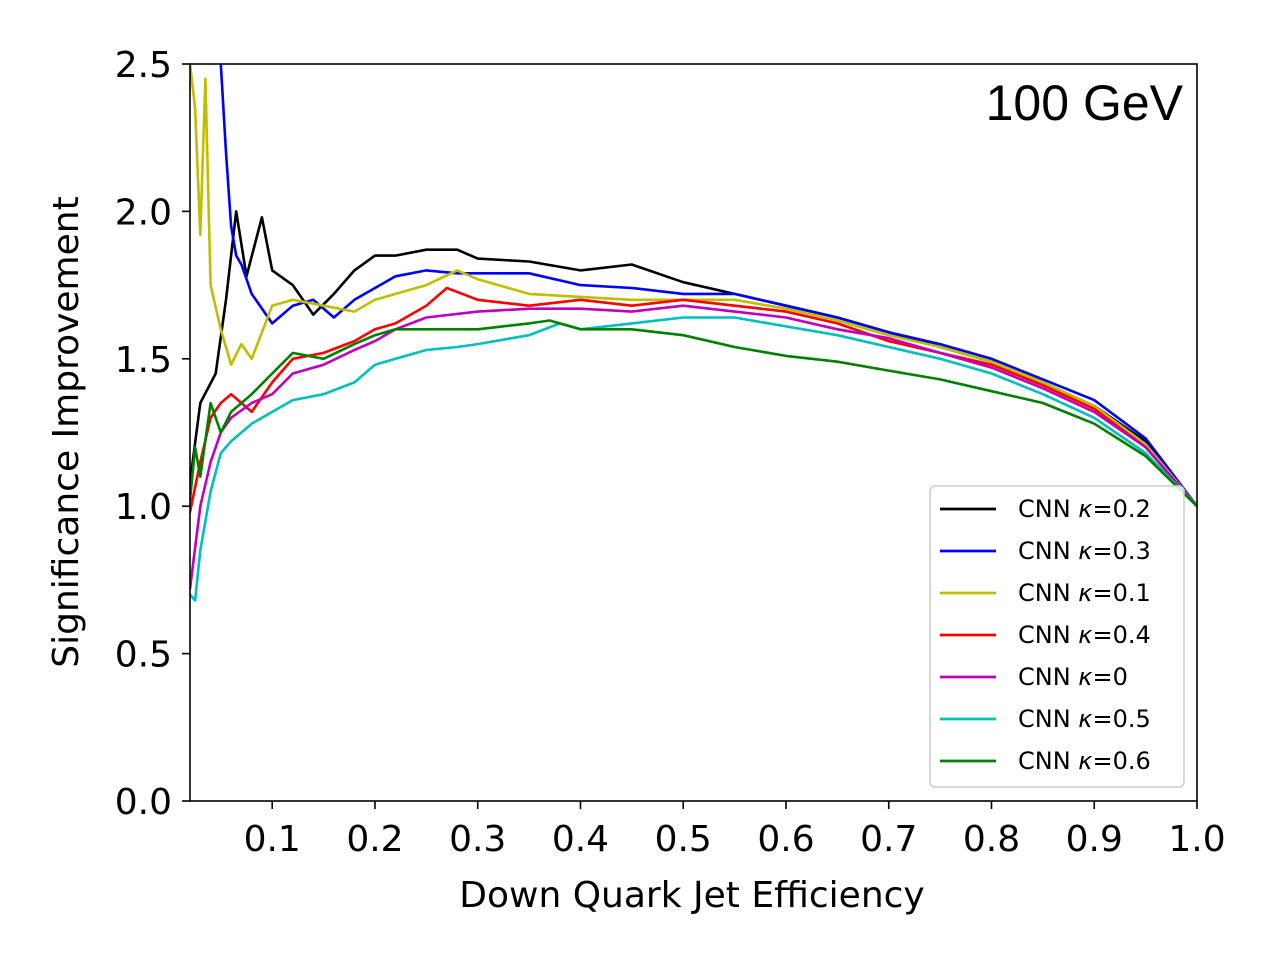 Image resolution: width=1280 pixels, height=960 pixels. I want to click on x-tick-label: 0.9, so click(1094, 839).